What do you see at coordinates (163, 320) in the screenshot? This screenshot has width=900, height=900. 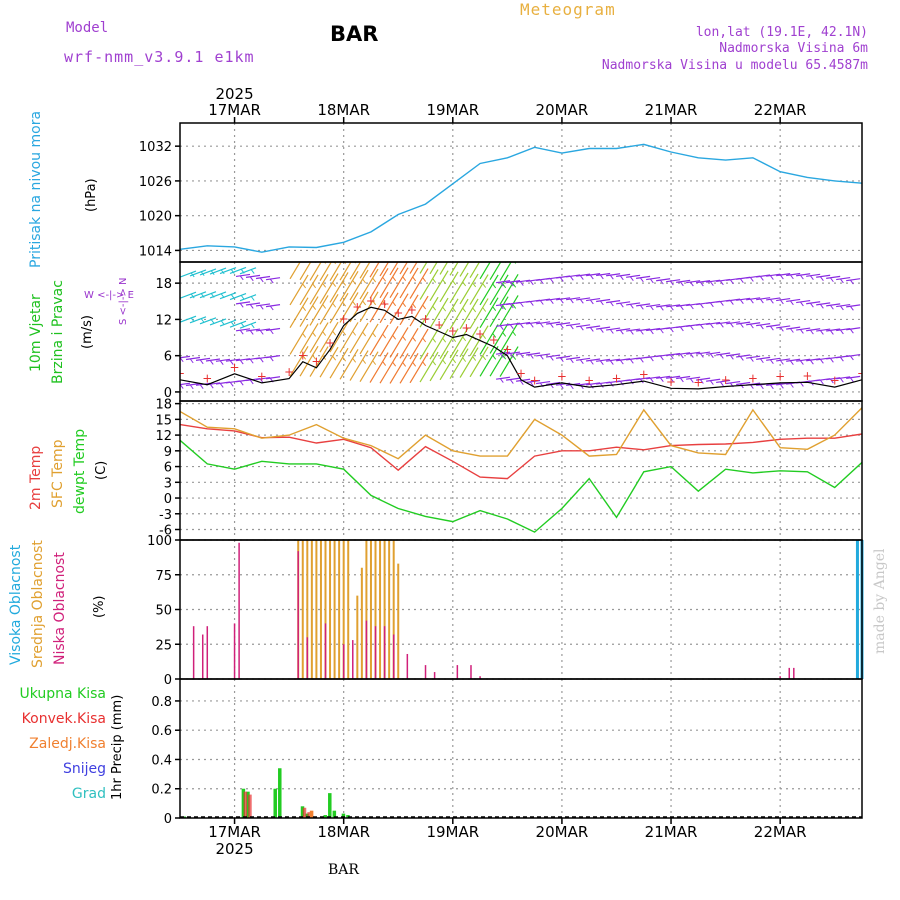 I see `y-tick-label-wind: 12` at bounding box center [163, 320].